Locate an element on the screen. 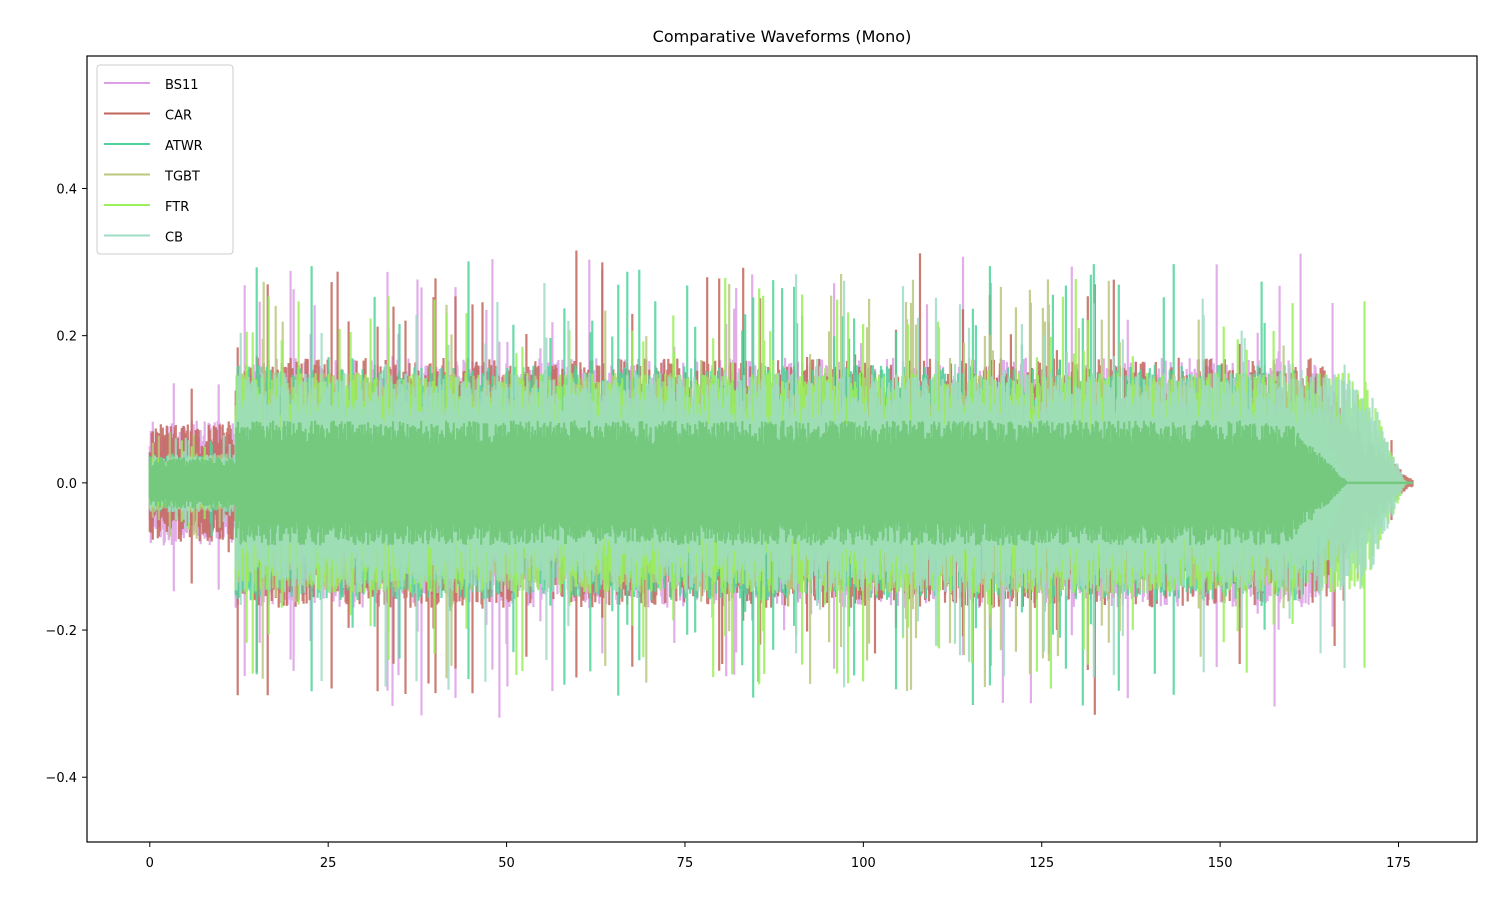  x-axis: 0 25 50 75 100 125 150 175 is located at coordinates (778, 856).